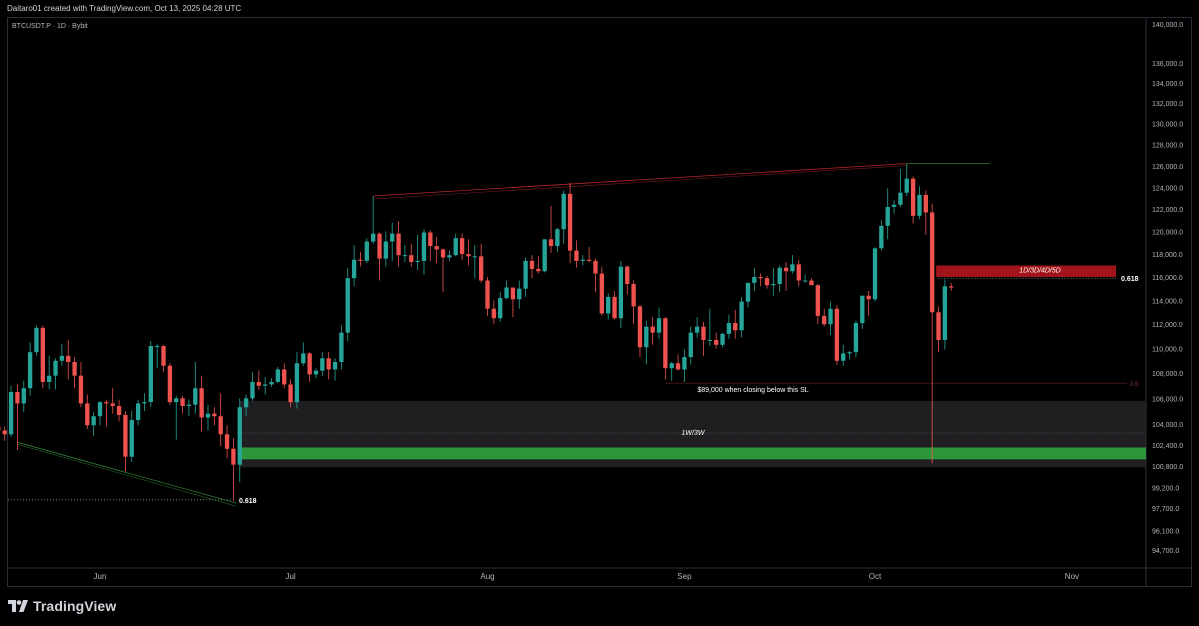 The height and width of the screenshot is (626, 1199). What do you see at coordinates (640, 182) in the screenshot?
I see `top-trendline-inner` at bounding box center [640, 182].